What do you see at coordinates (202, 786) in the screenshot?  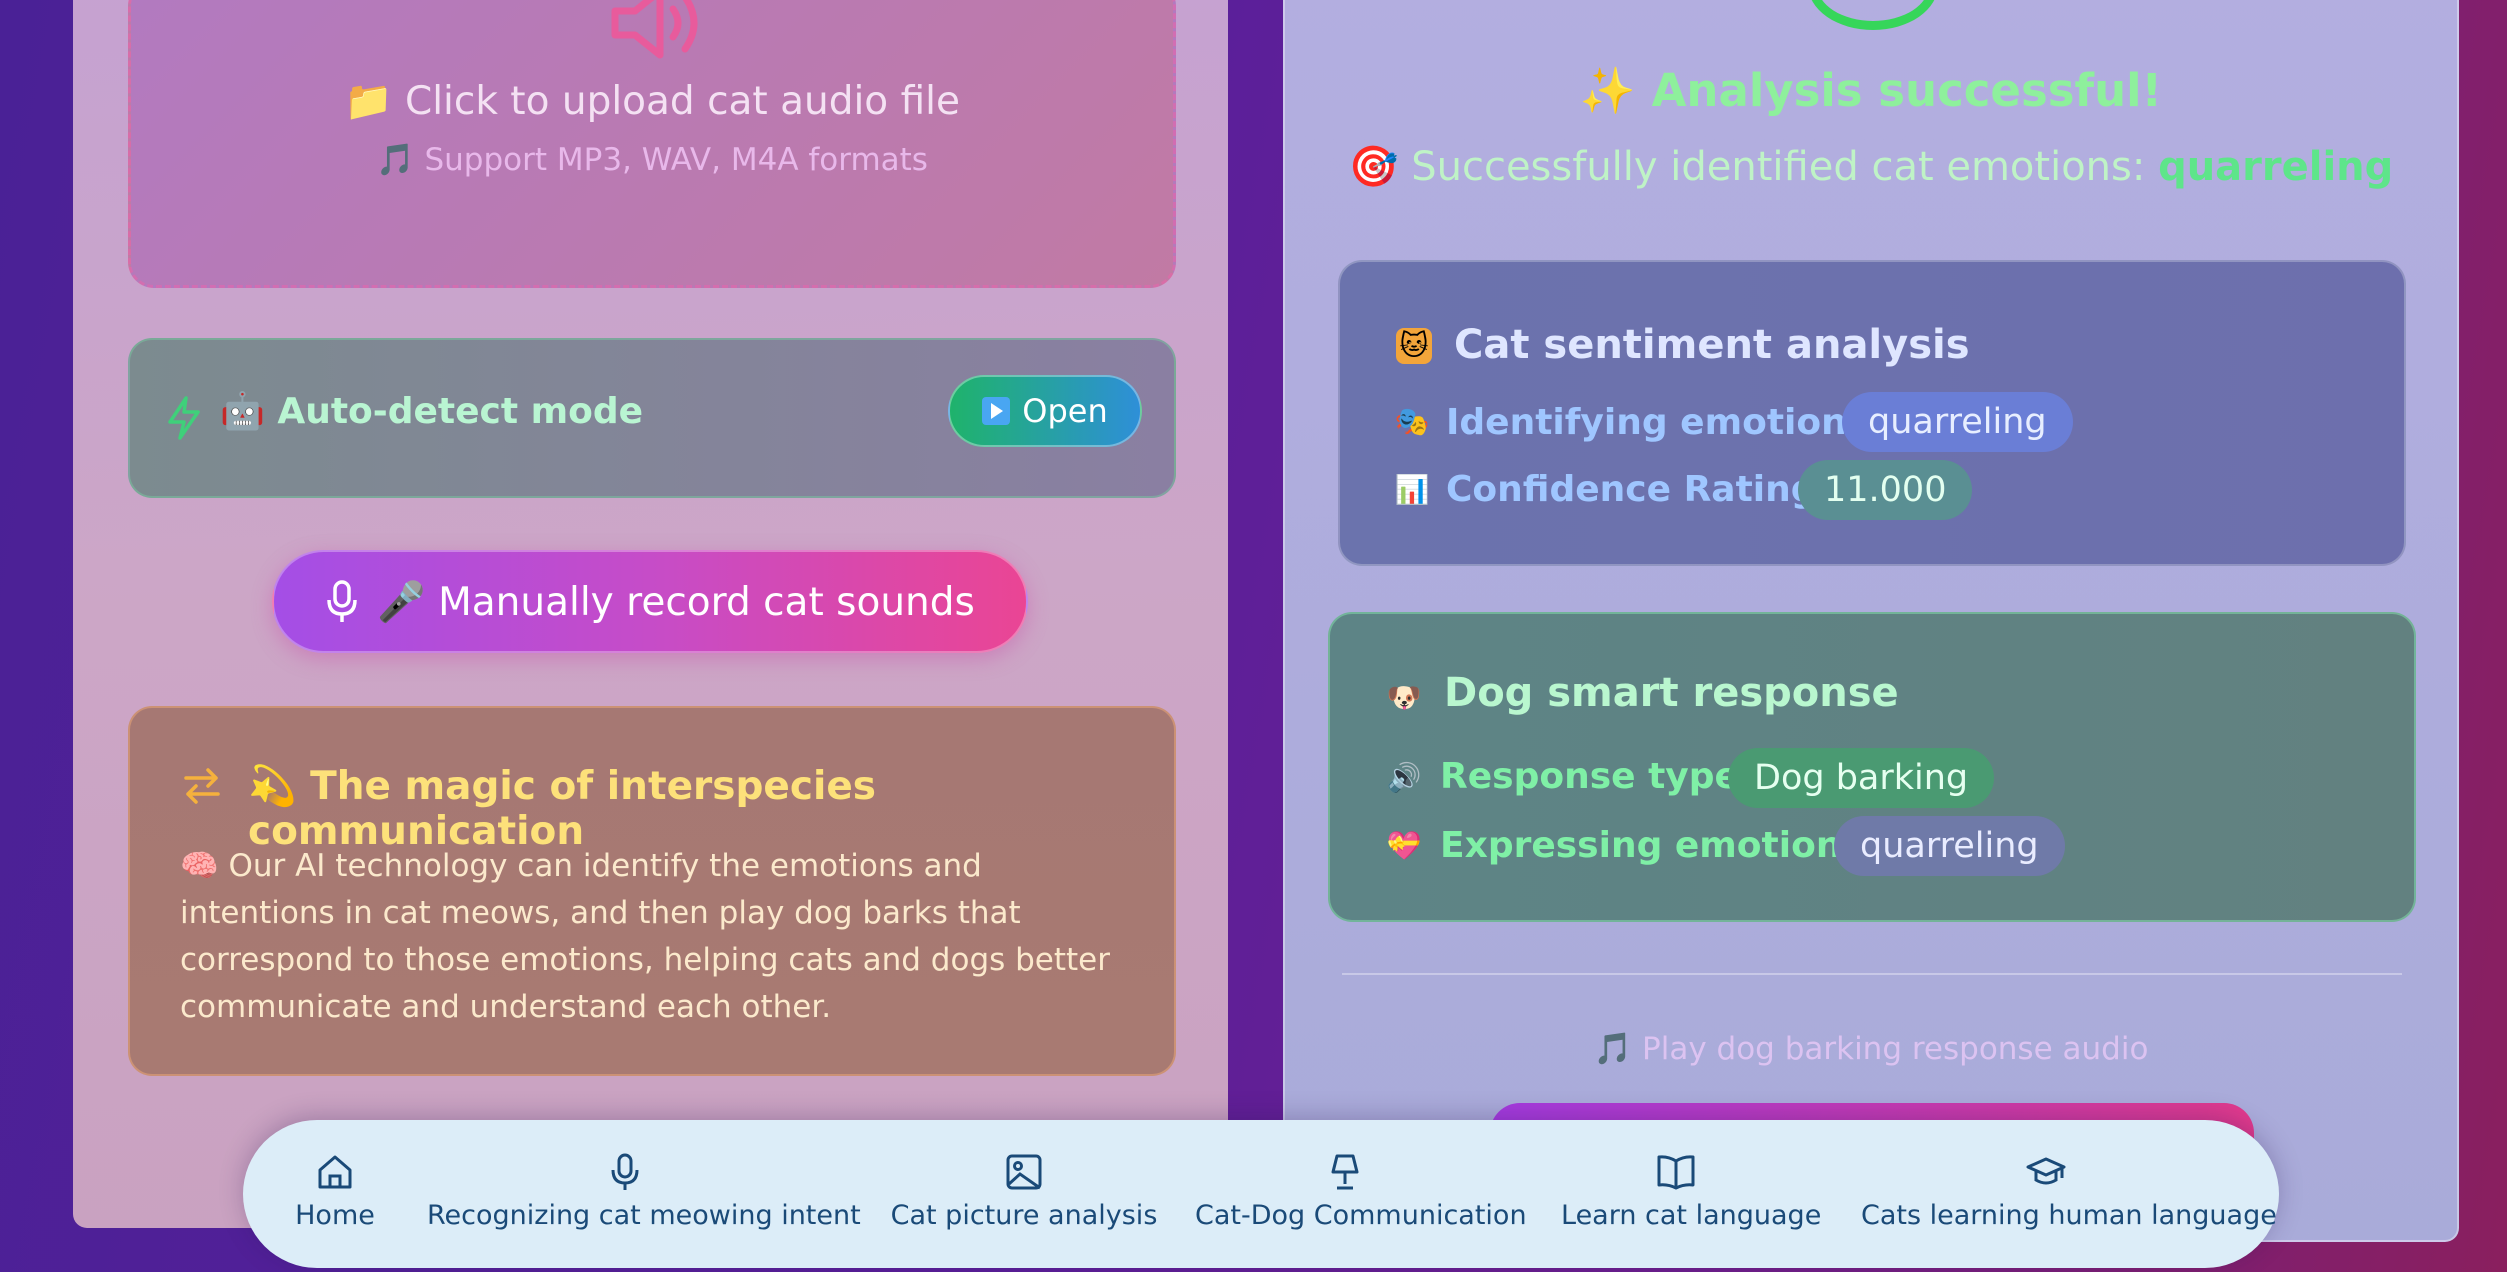 I see `swap-arrows-icon` at bounding box center [202, 786].